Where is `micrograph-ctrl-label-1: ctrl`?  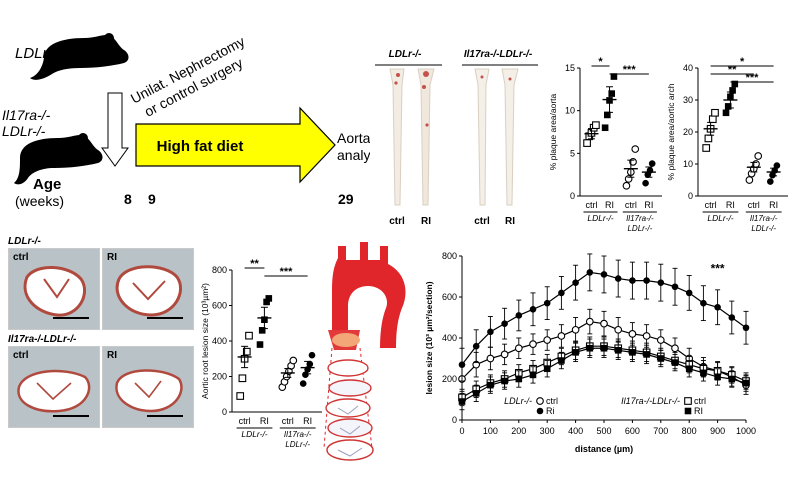 micrograph-ctrl-label-1: ctrl is located at coordinates (21, 257).